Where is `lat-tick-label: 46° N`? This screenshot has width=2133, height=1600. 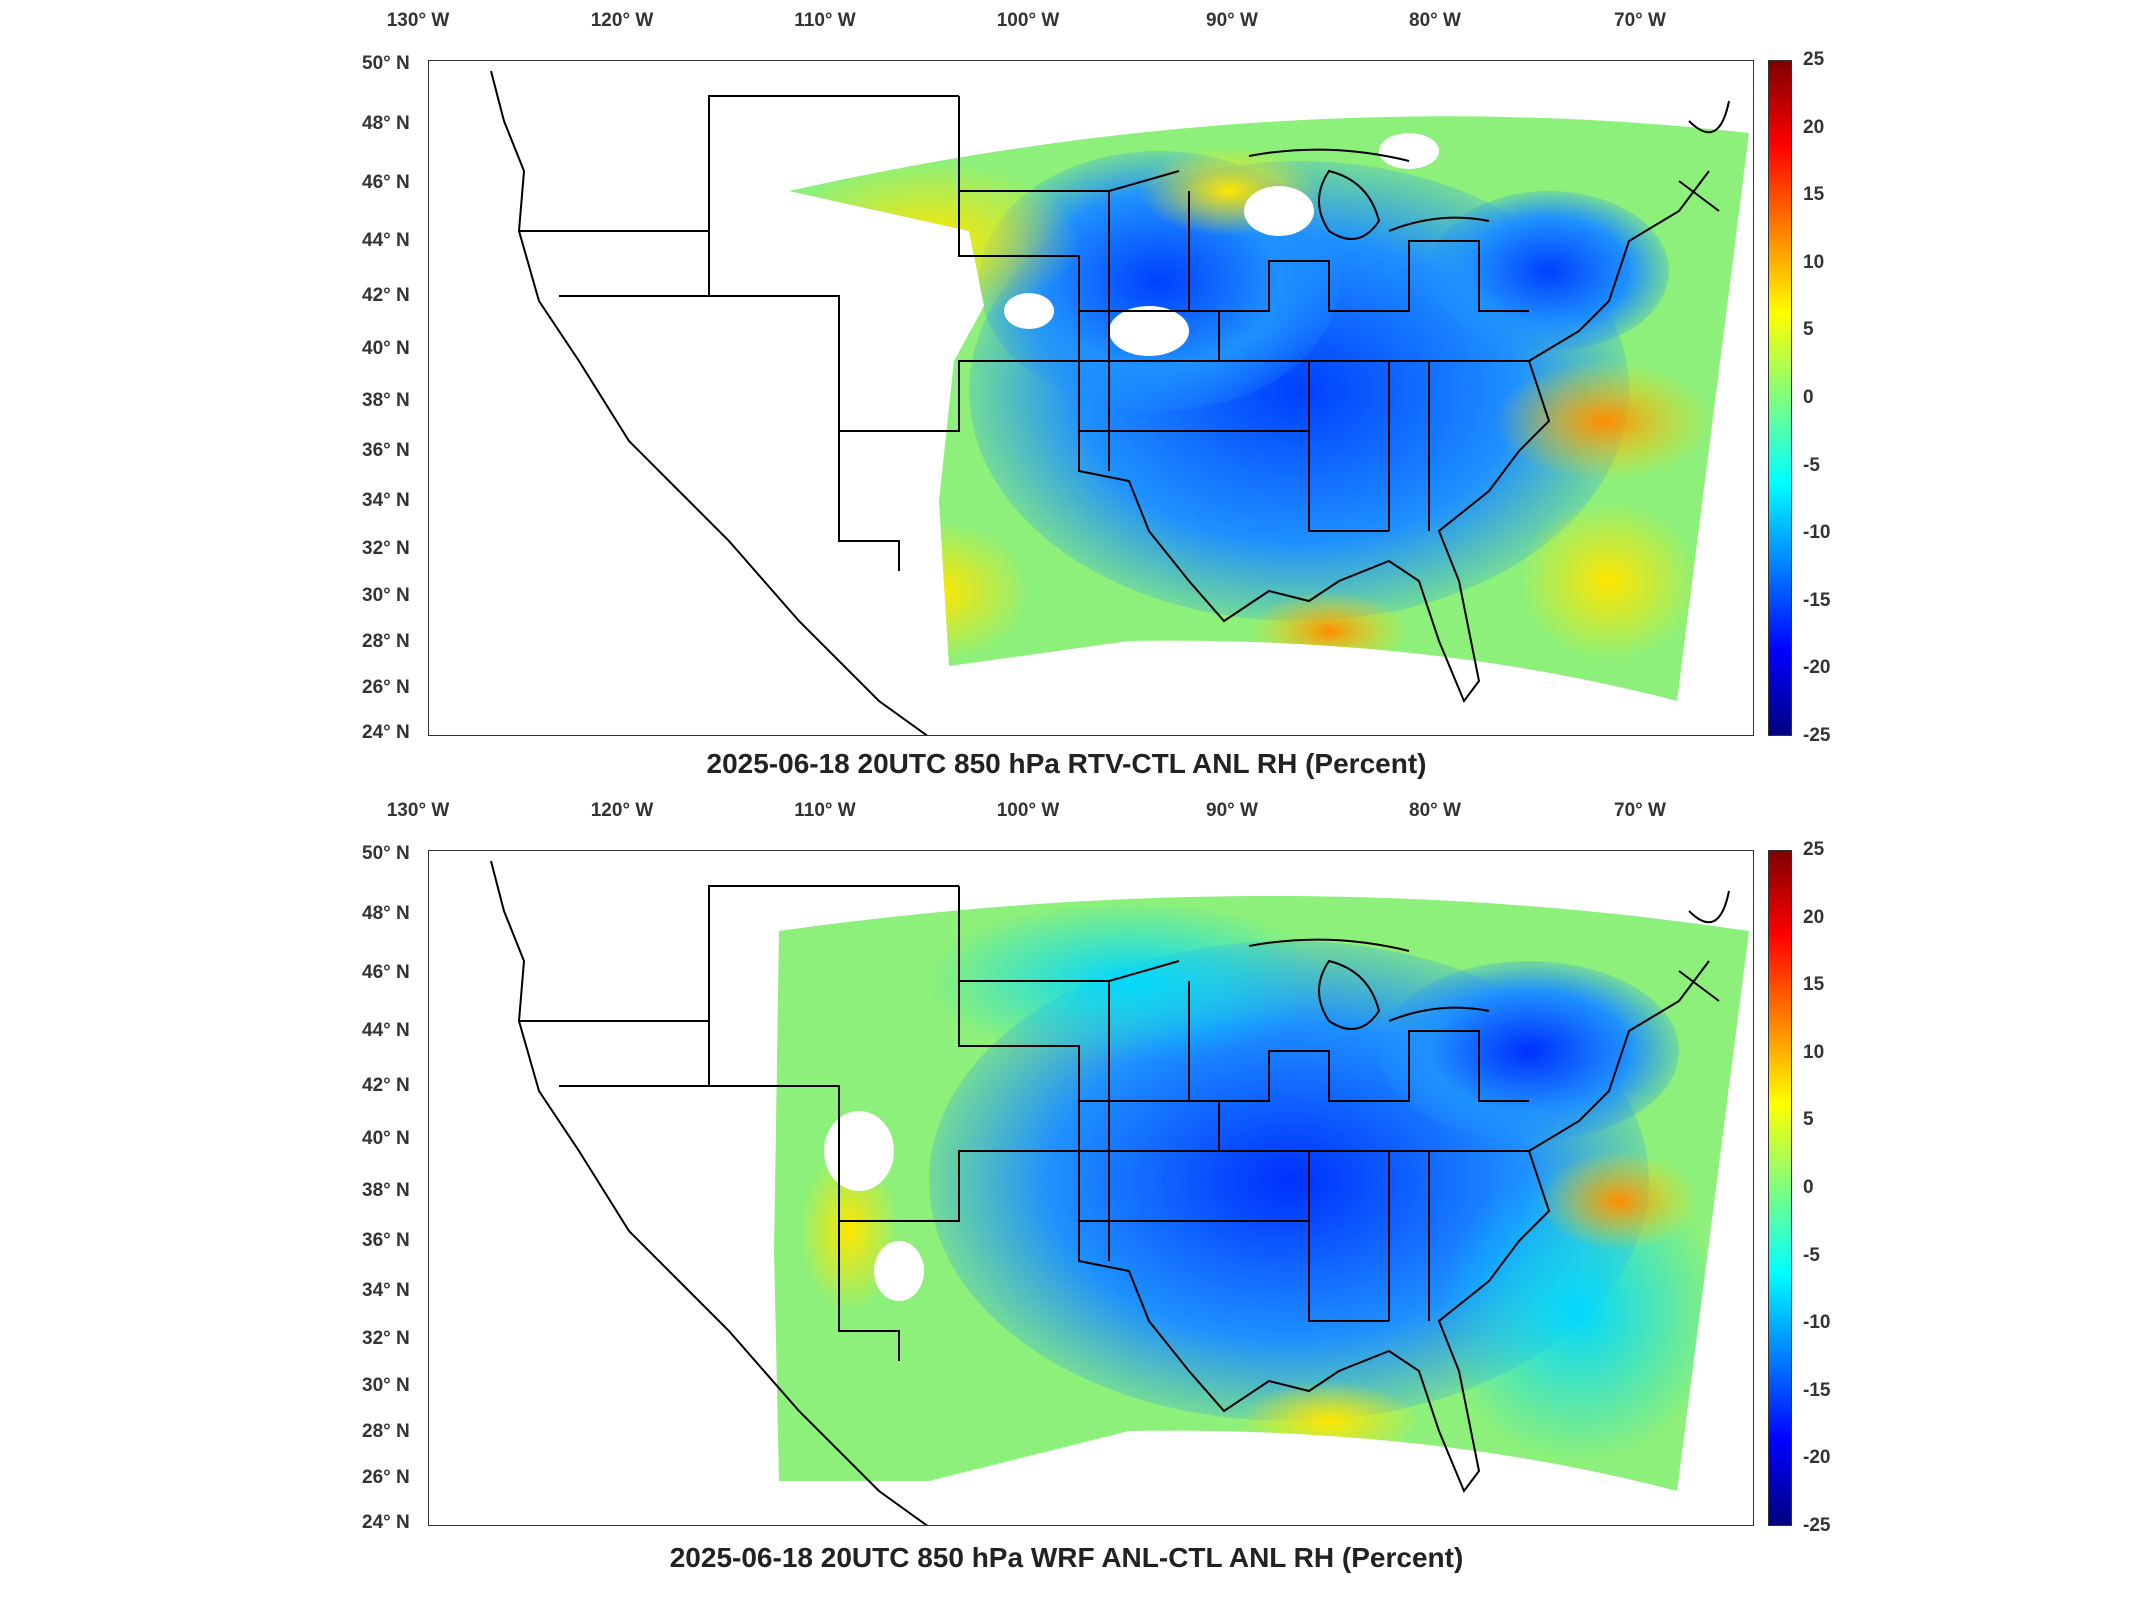 lat-tick-label: 46° N is located at coordinates (386, 972).